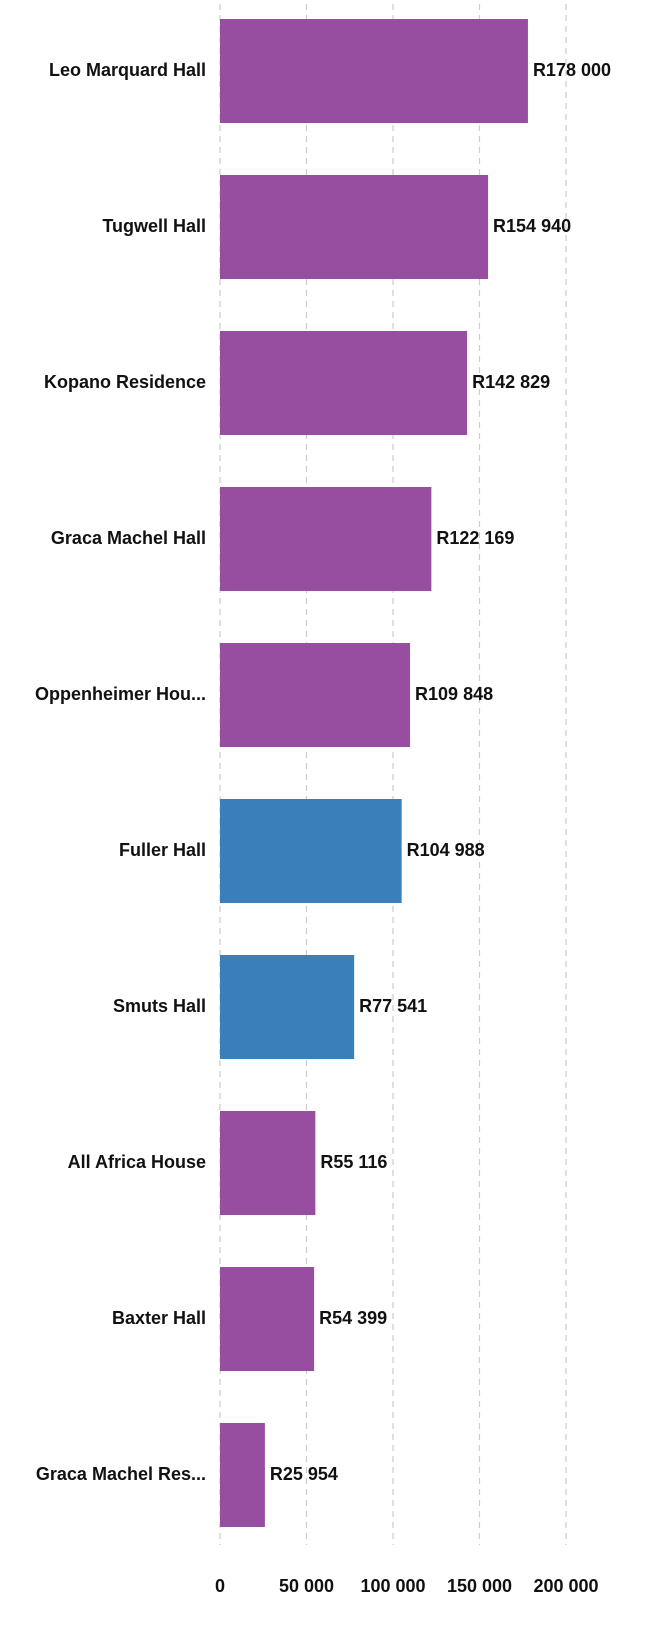 This screenshot has width=646, height=1625. I want to click on value-label: R142 829, so click(511, 382).